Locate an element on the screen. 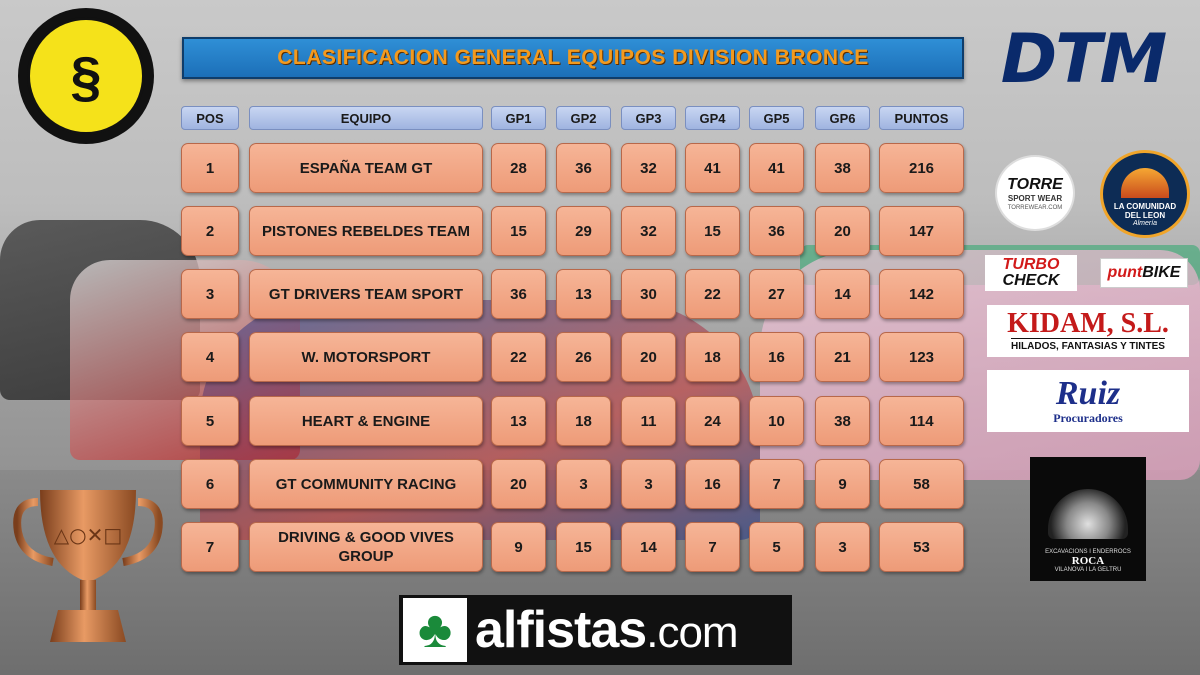 This screenshot has height=675, width=1200. gp2-points-cell: 29 is located at coordinates (583, 231).